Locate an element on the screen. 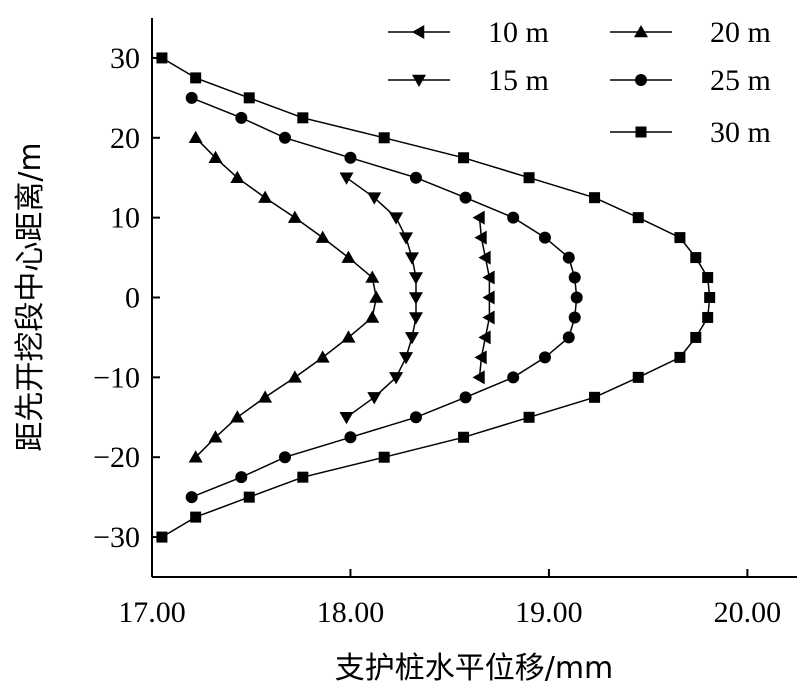 The image size is (800, 697). series-10m is located at coordinates (483, 297).